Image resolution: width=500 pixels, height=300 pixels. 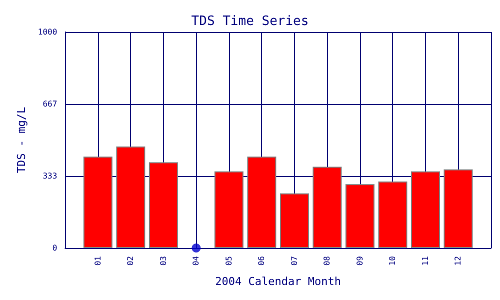 What do you see at coordinates (163, 261) in the screenshot?
I see `x-tick-label: 03` at bounding box center [163, 261].